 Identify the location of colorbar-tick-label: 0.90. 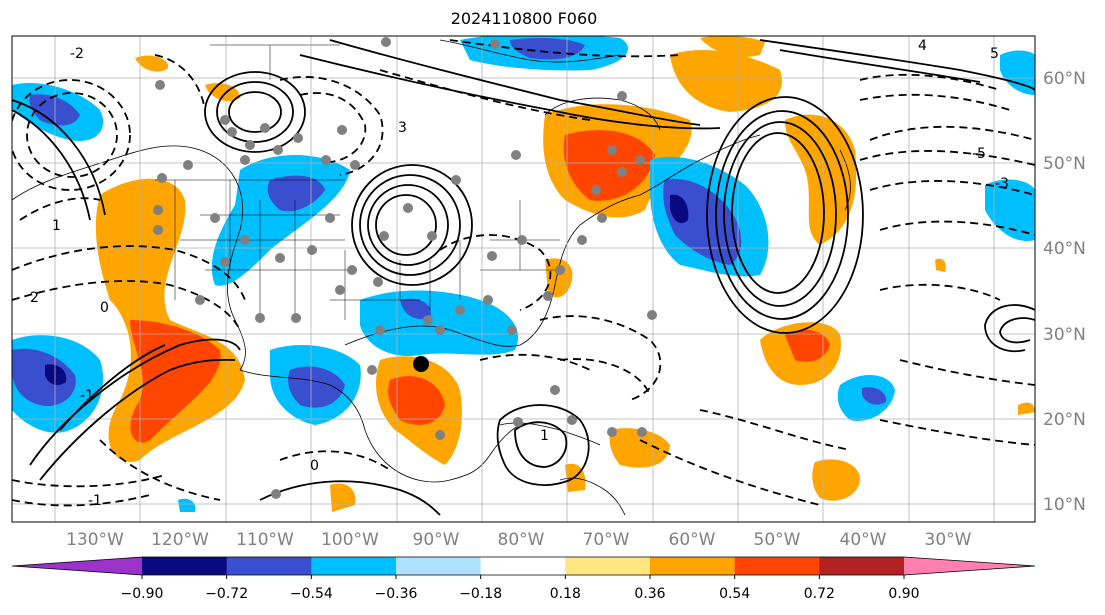
(903, 594).